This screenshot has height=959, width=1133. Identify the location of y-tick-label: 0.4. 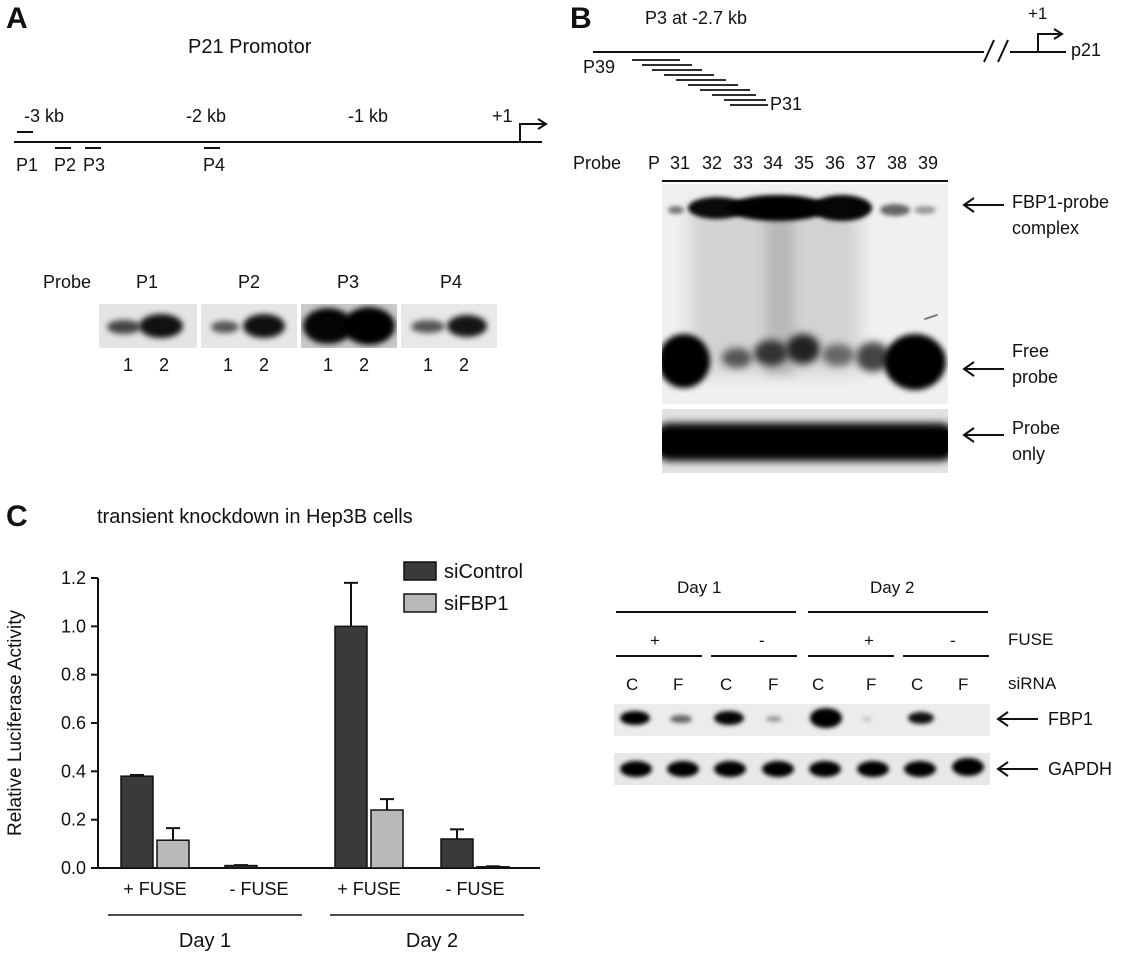
(73, 771).